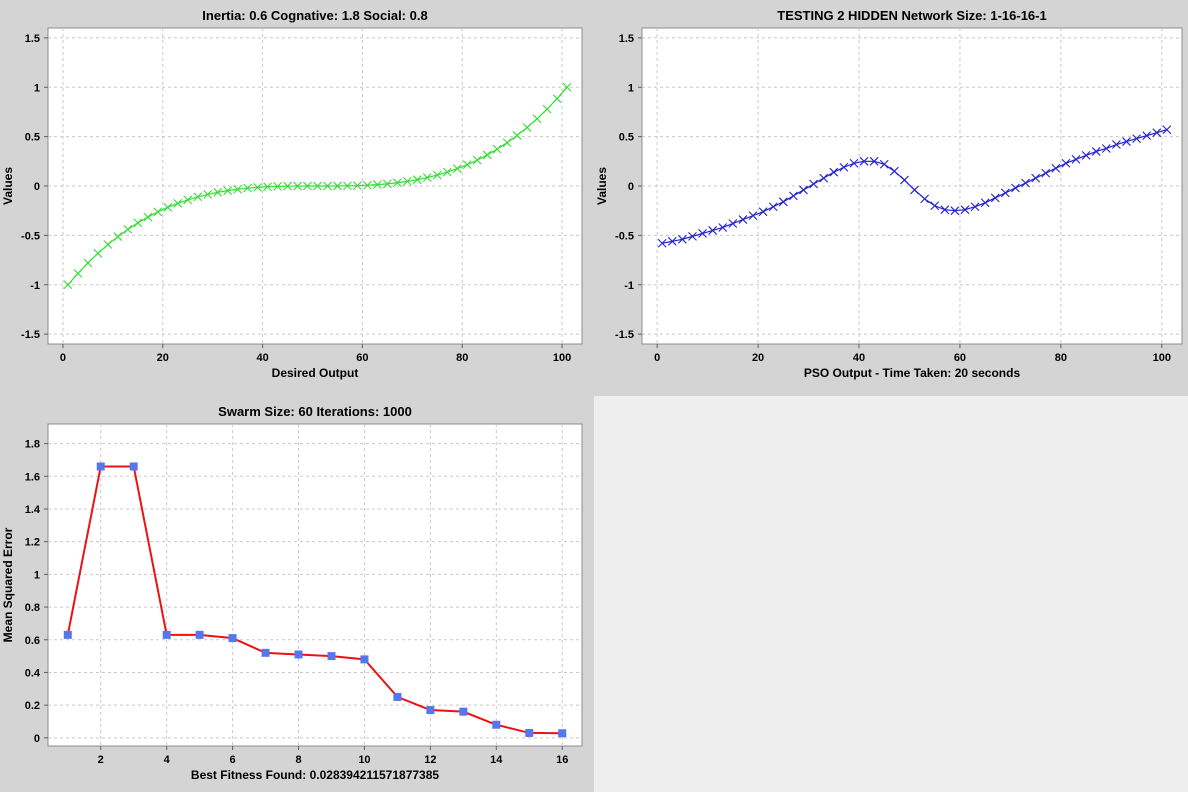 This screenshot has height=792, width=1188. Describe the element at coordinates (32, 706) in the screenshot. I see `y-tick-label: 0.2` at that location.